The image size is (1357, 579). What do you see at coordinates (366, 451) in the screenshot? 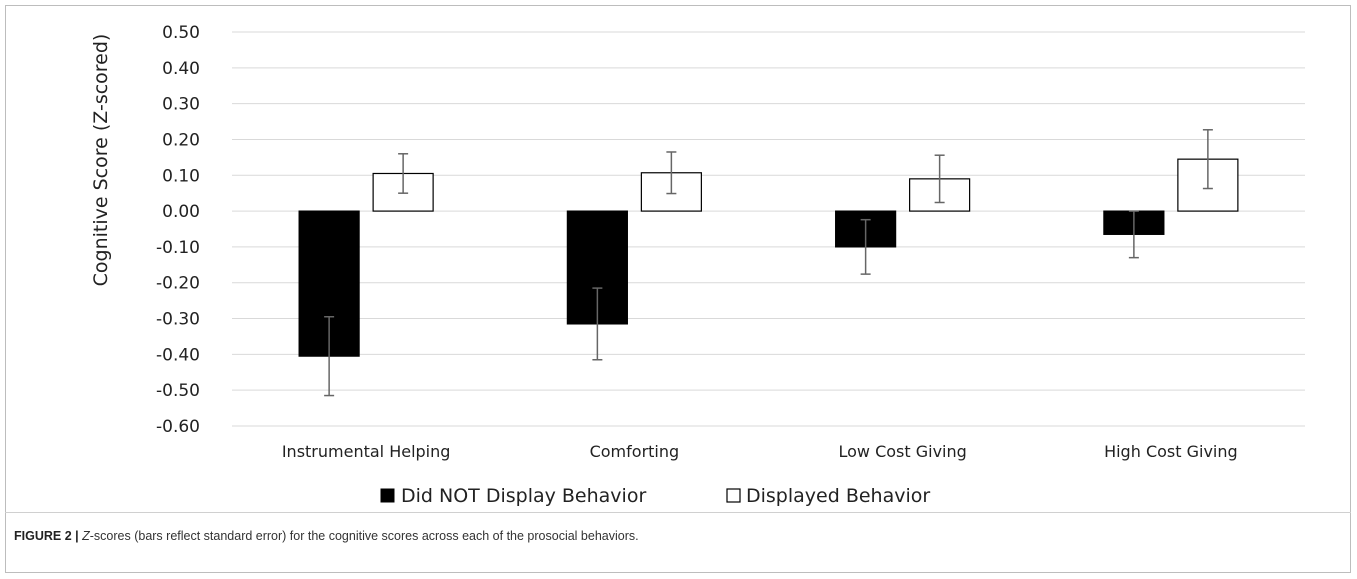
I see `category-label: Instrumental Helping` at bounding box center [366, 451].